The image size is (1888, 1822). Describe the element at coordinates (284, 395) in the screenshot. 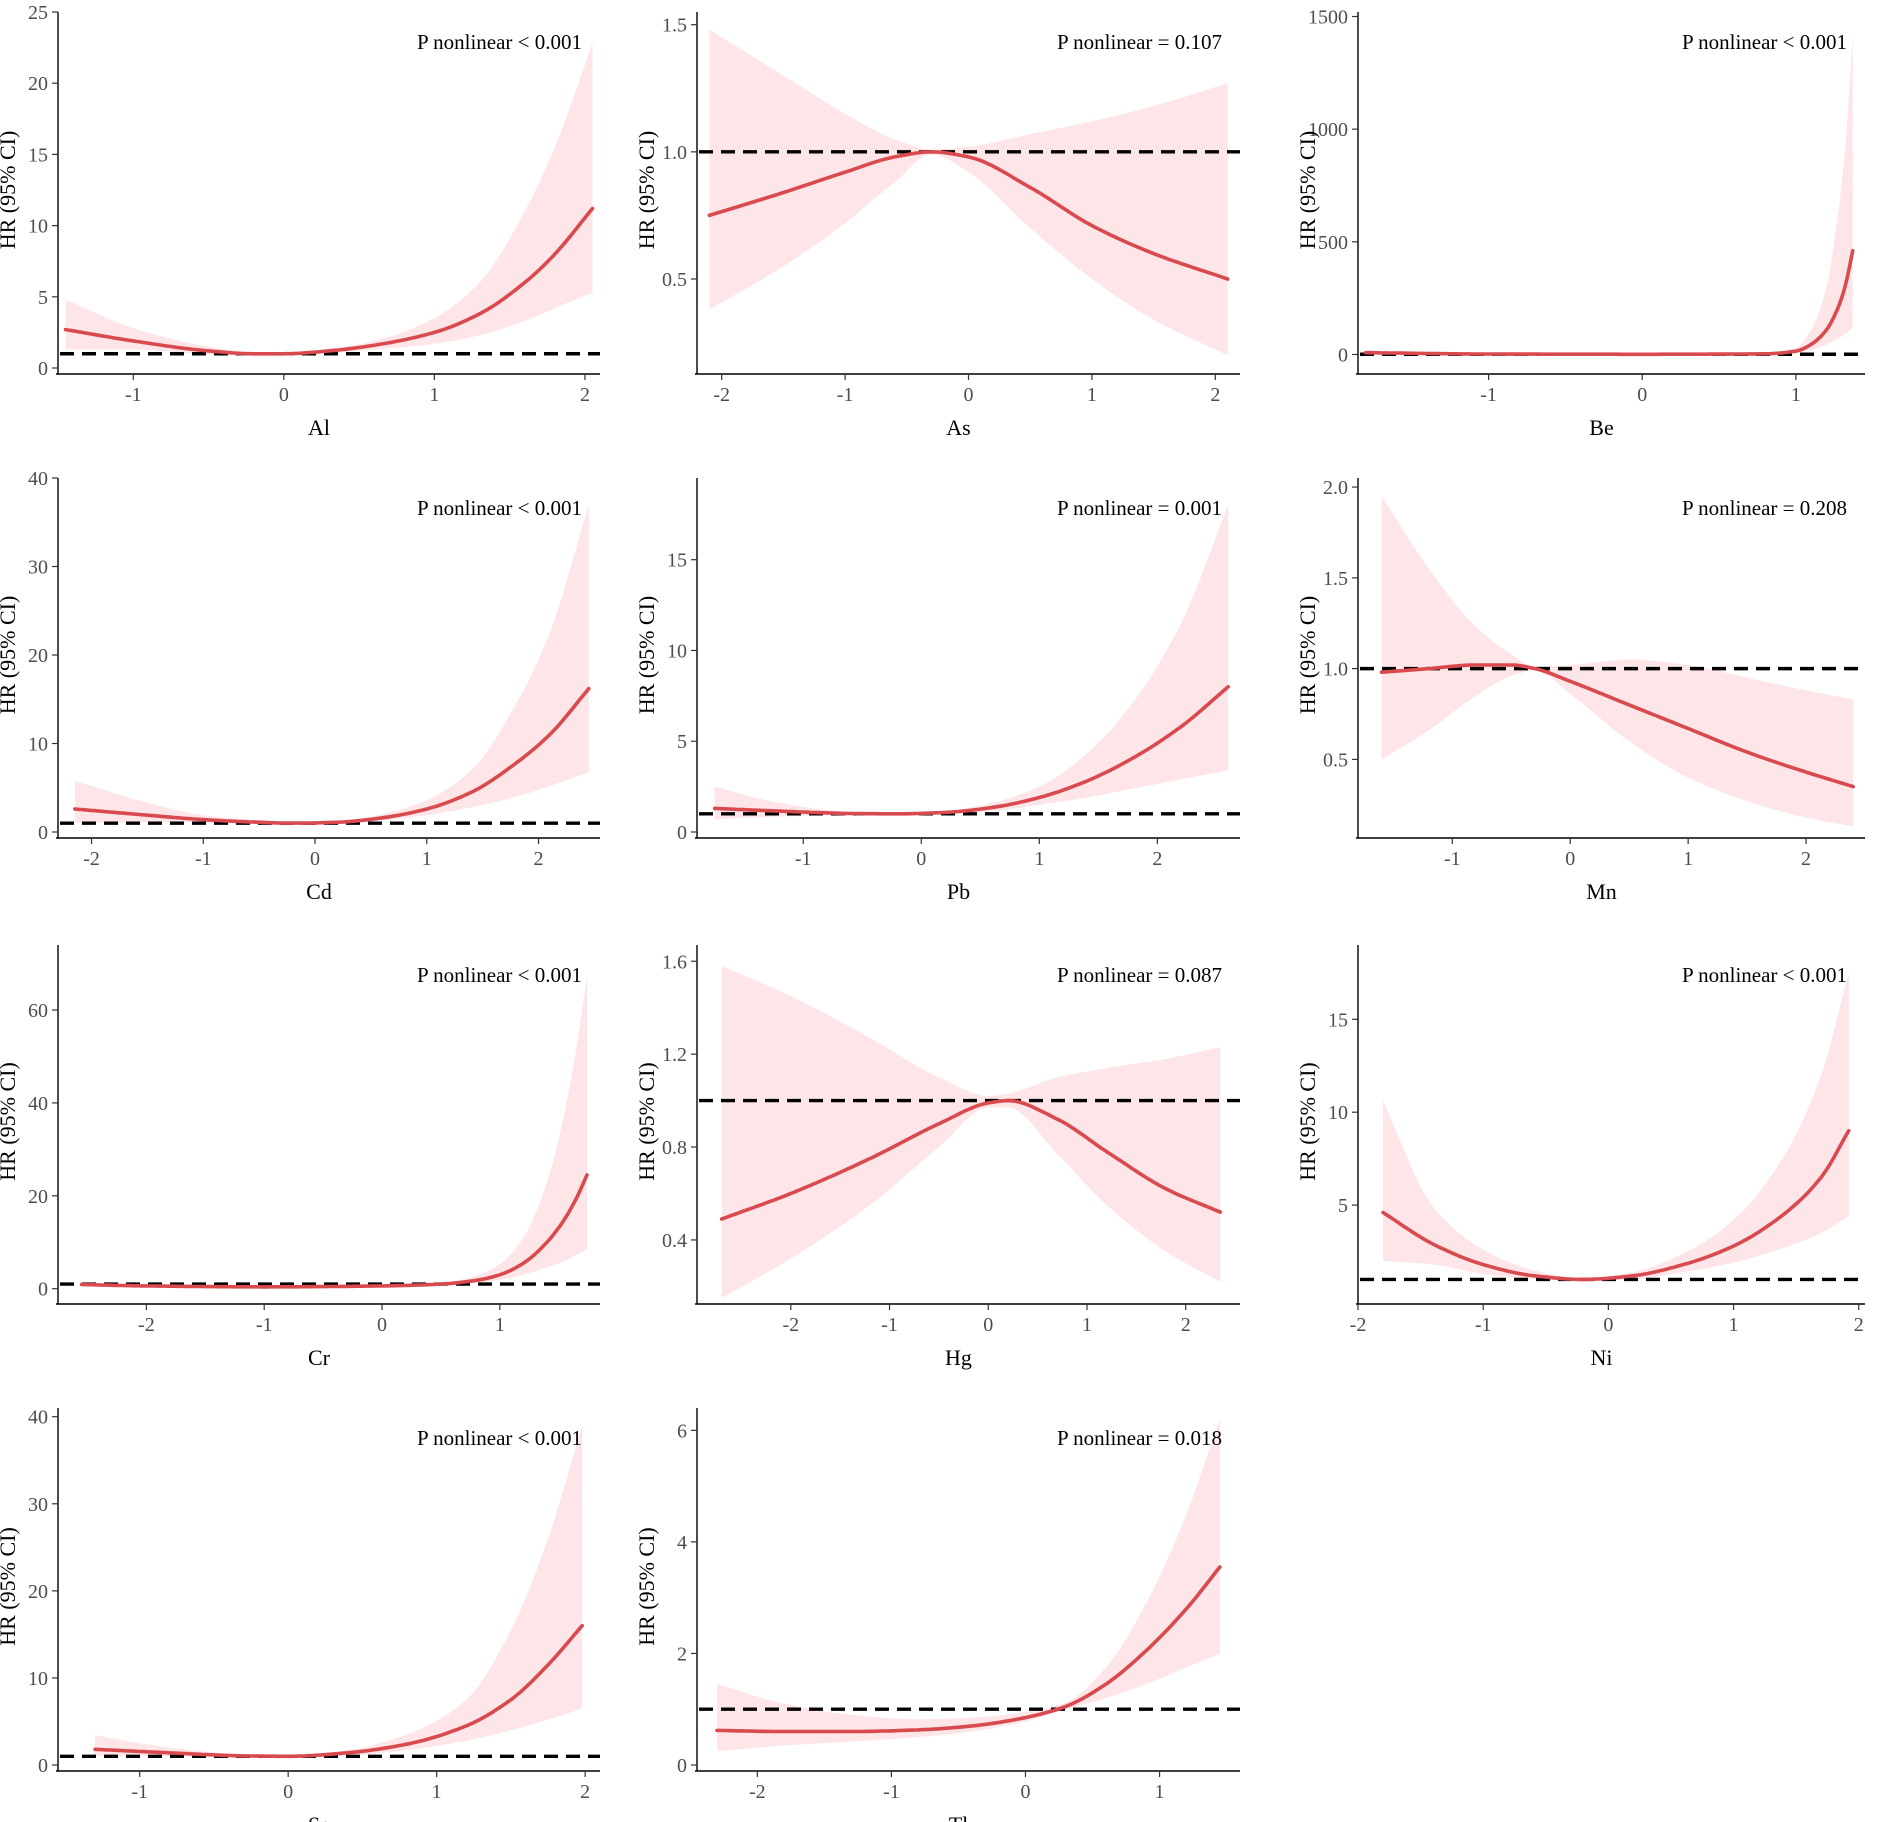

I see `x-tick-label-al: 0` at that location.